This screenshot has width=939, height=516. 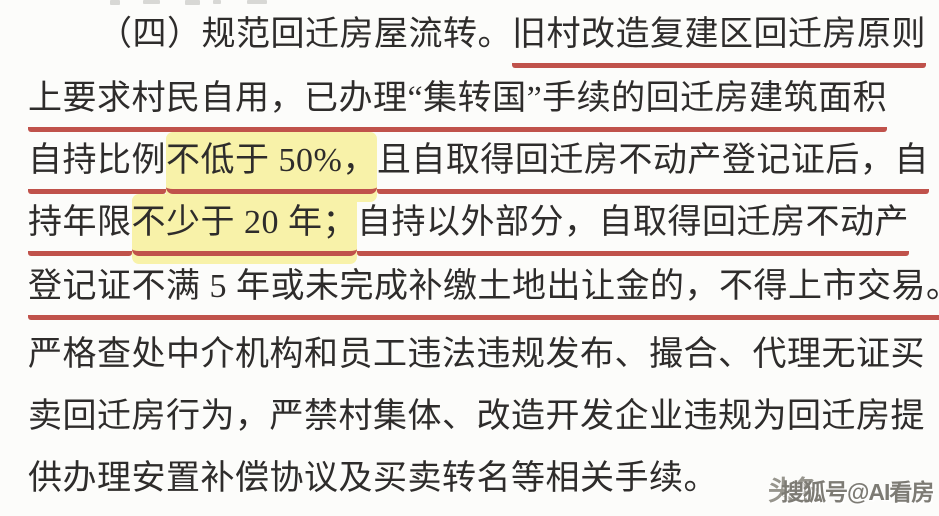 I want to click on text-segment: 供办理安置补偿协议及买卖转名等相关手续。, so click(x=373, y=478).